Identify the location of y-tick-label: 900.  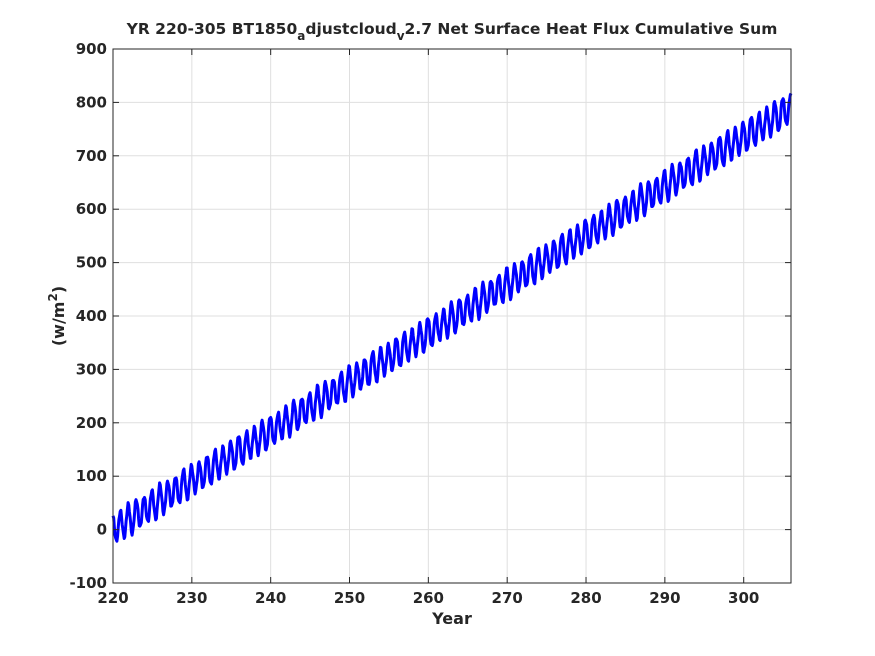
(91, 49).